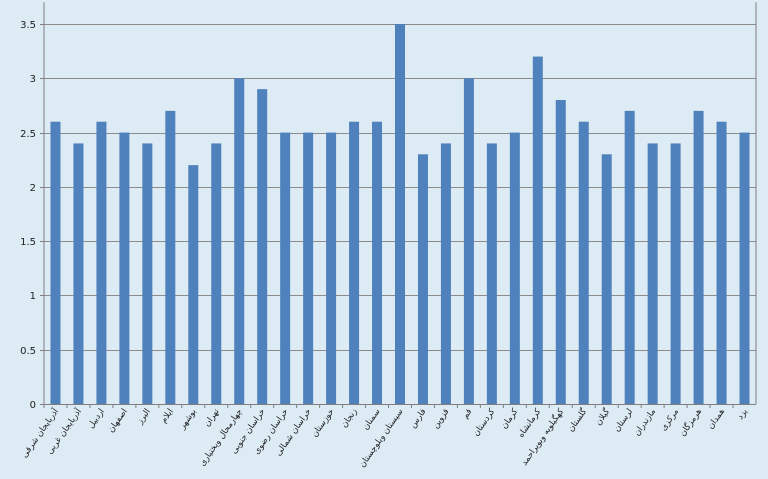 The image size is (768, 479). Describe the element at coordinates (468, 414) in the screenshot. I see `x-category-label: قم` at that location.